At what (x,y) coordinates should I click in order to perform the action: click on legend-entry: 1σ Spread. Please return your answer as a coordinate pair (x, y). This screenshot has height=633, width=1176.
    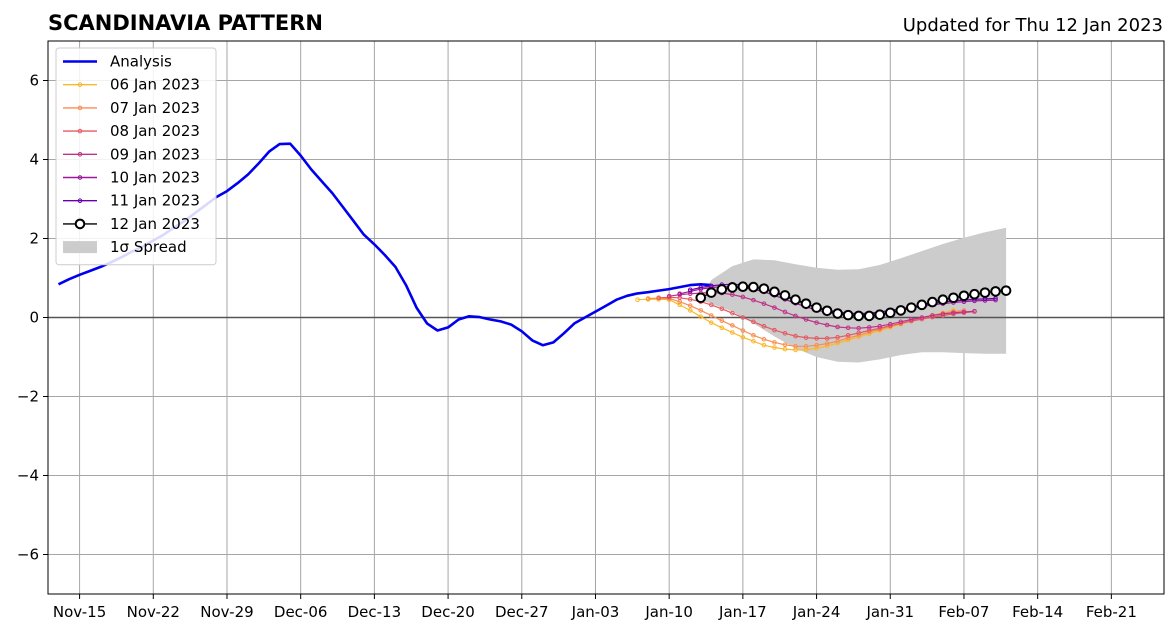
    Looking at the image, I should click on (125, 247).